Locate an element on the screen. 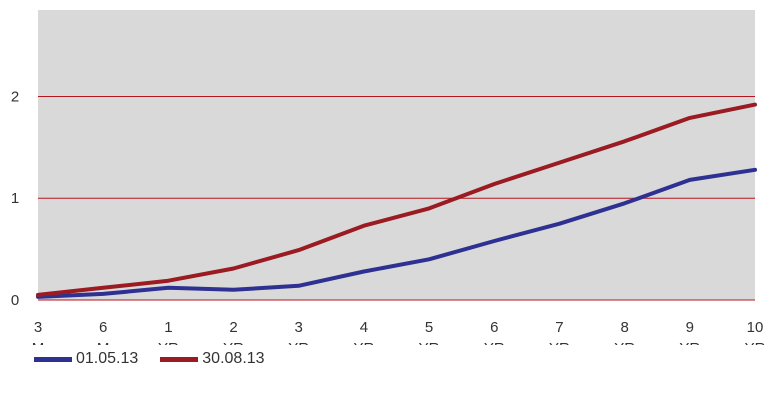 This screenshot has width=775, height=396. y-tick-label-0: 0 is located at coordinates (15, 300).